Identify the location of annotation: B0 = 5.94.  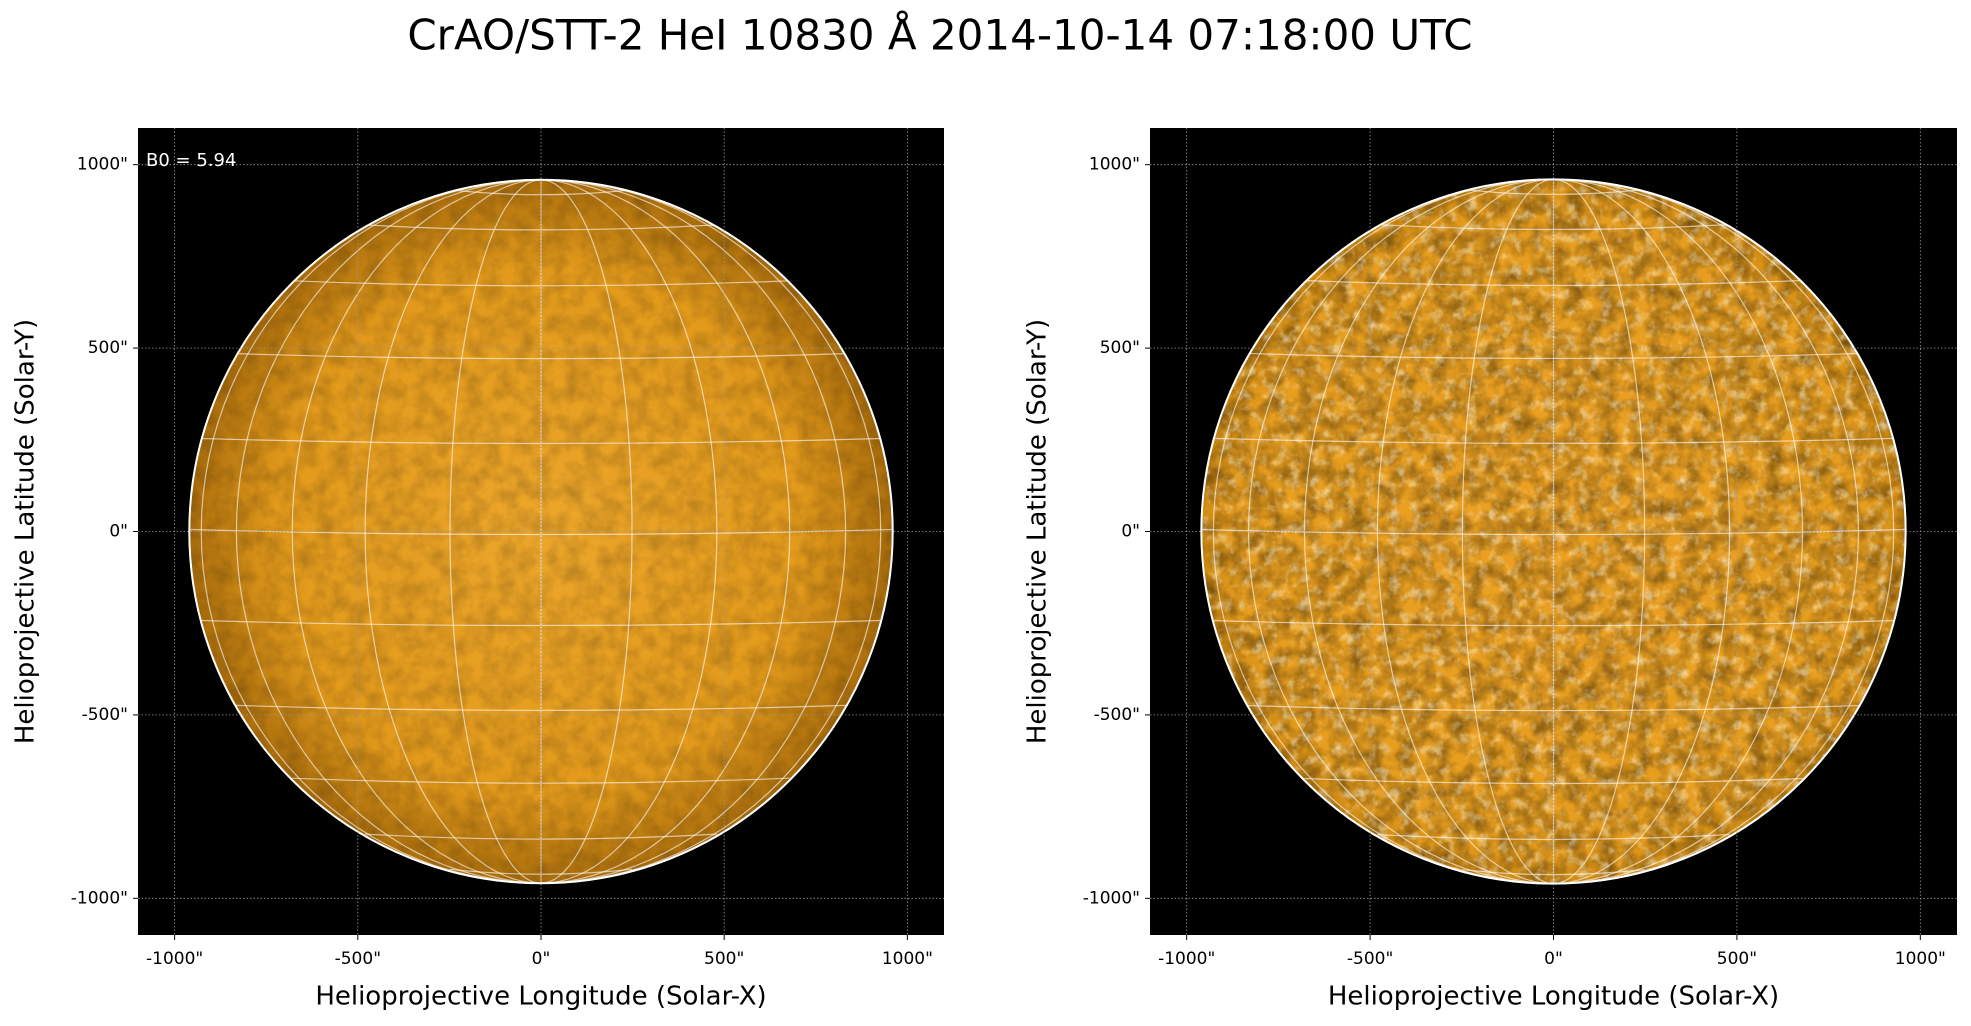
(191, 160).